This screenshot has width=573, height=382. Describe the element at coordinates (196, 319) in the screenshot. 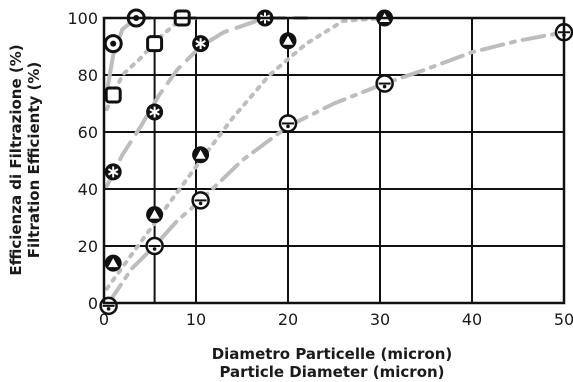

I see `x-tick-label: 10` at that location.